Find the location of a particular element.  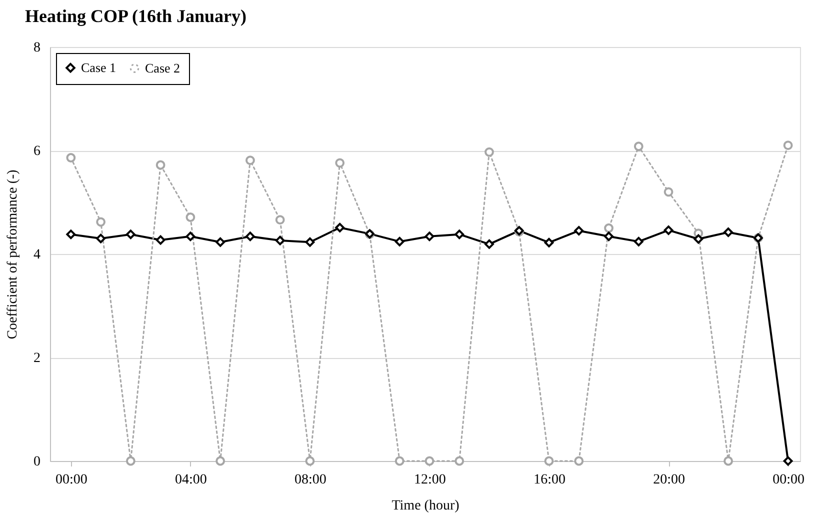

legend-label: Case 2 is located at coordinates (162, 68).